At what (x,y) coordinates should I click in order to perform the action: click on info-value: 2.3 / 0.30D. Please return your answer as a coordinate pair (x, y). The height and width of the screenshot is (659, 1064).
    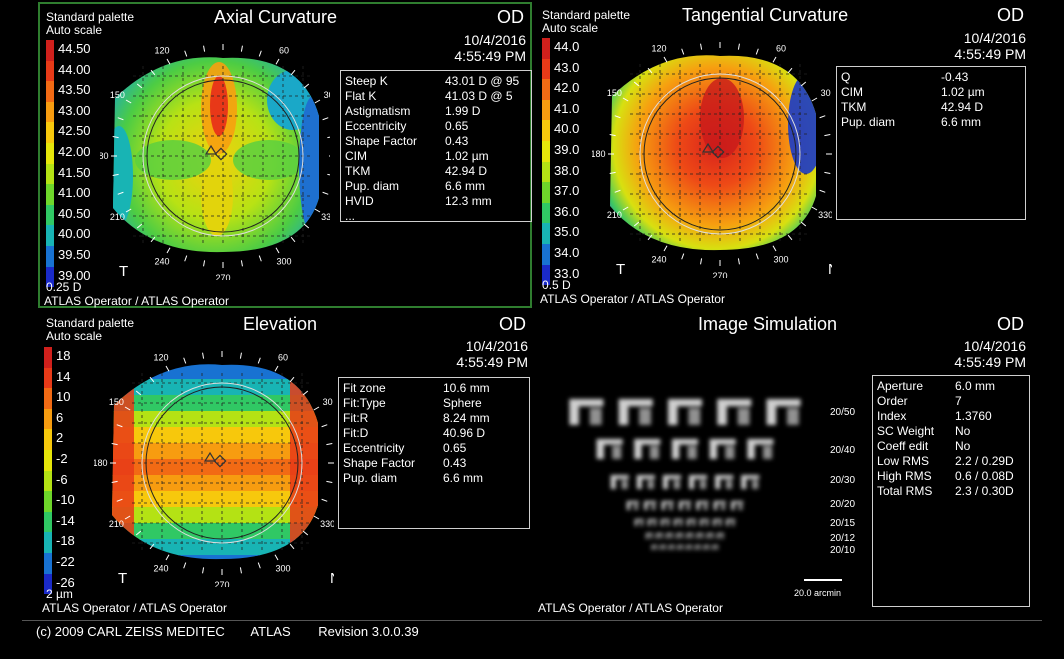
    Looking at the image, I should click on (984, 491).